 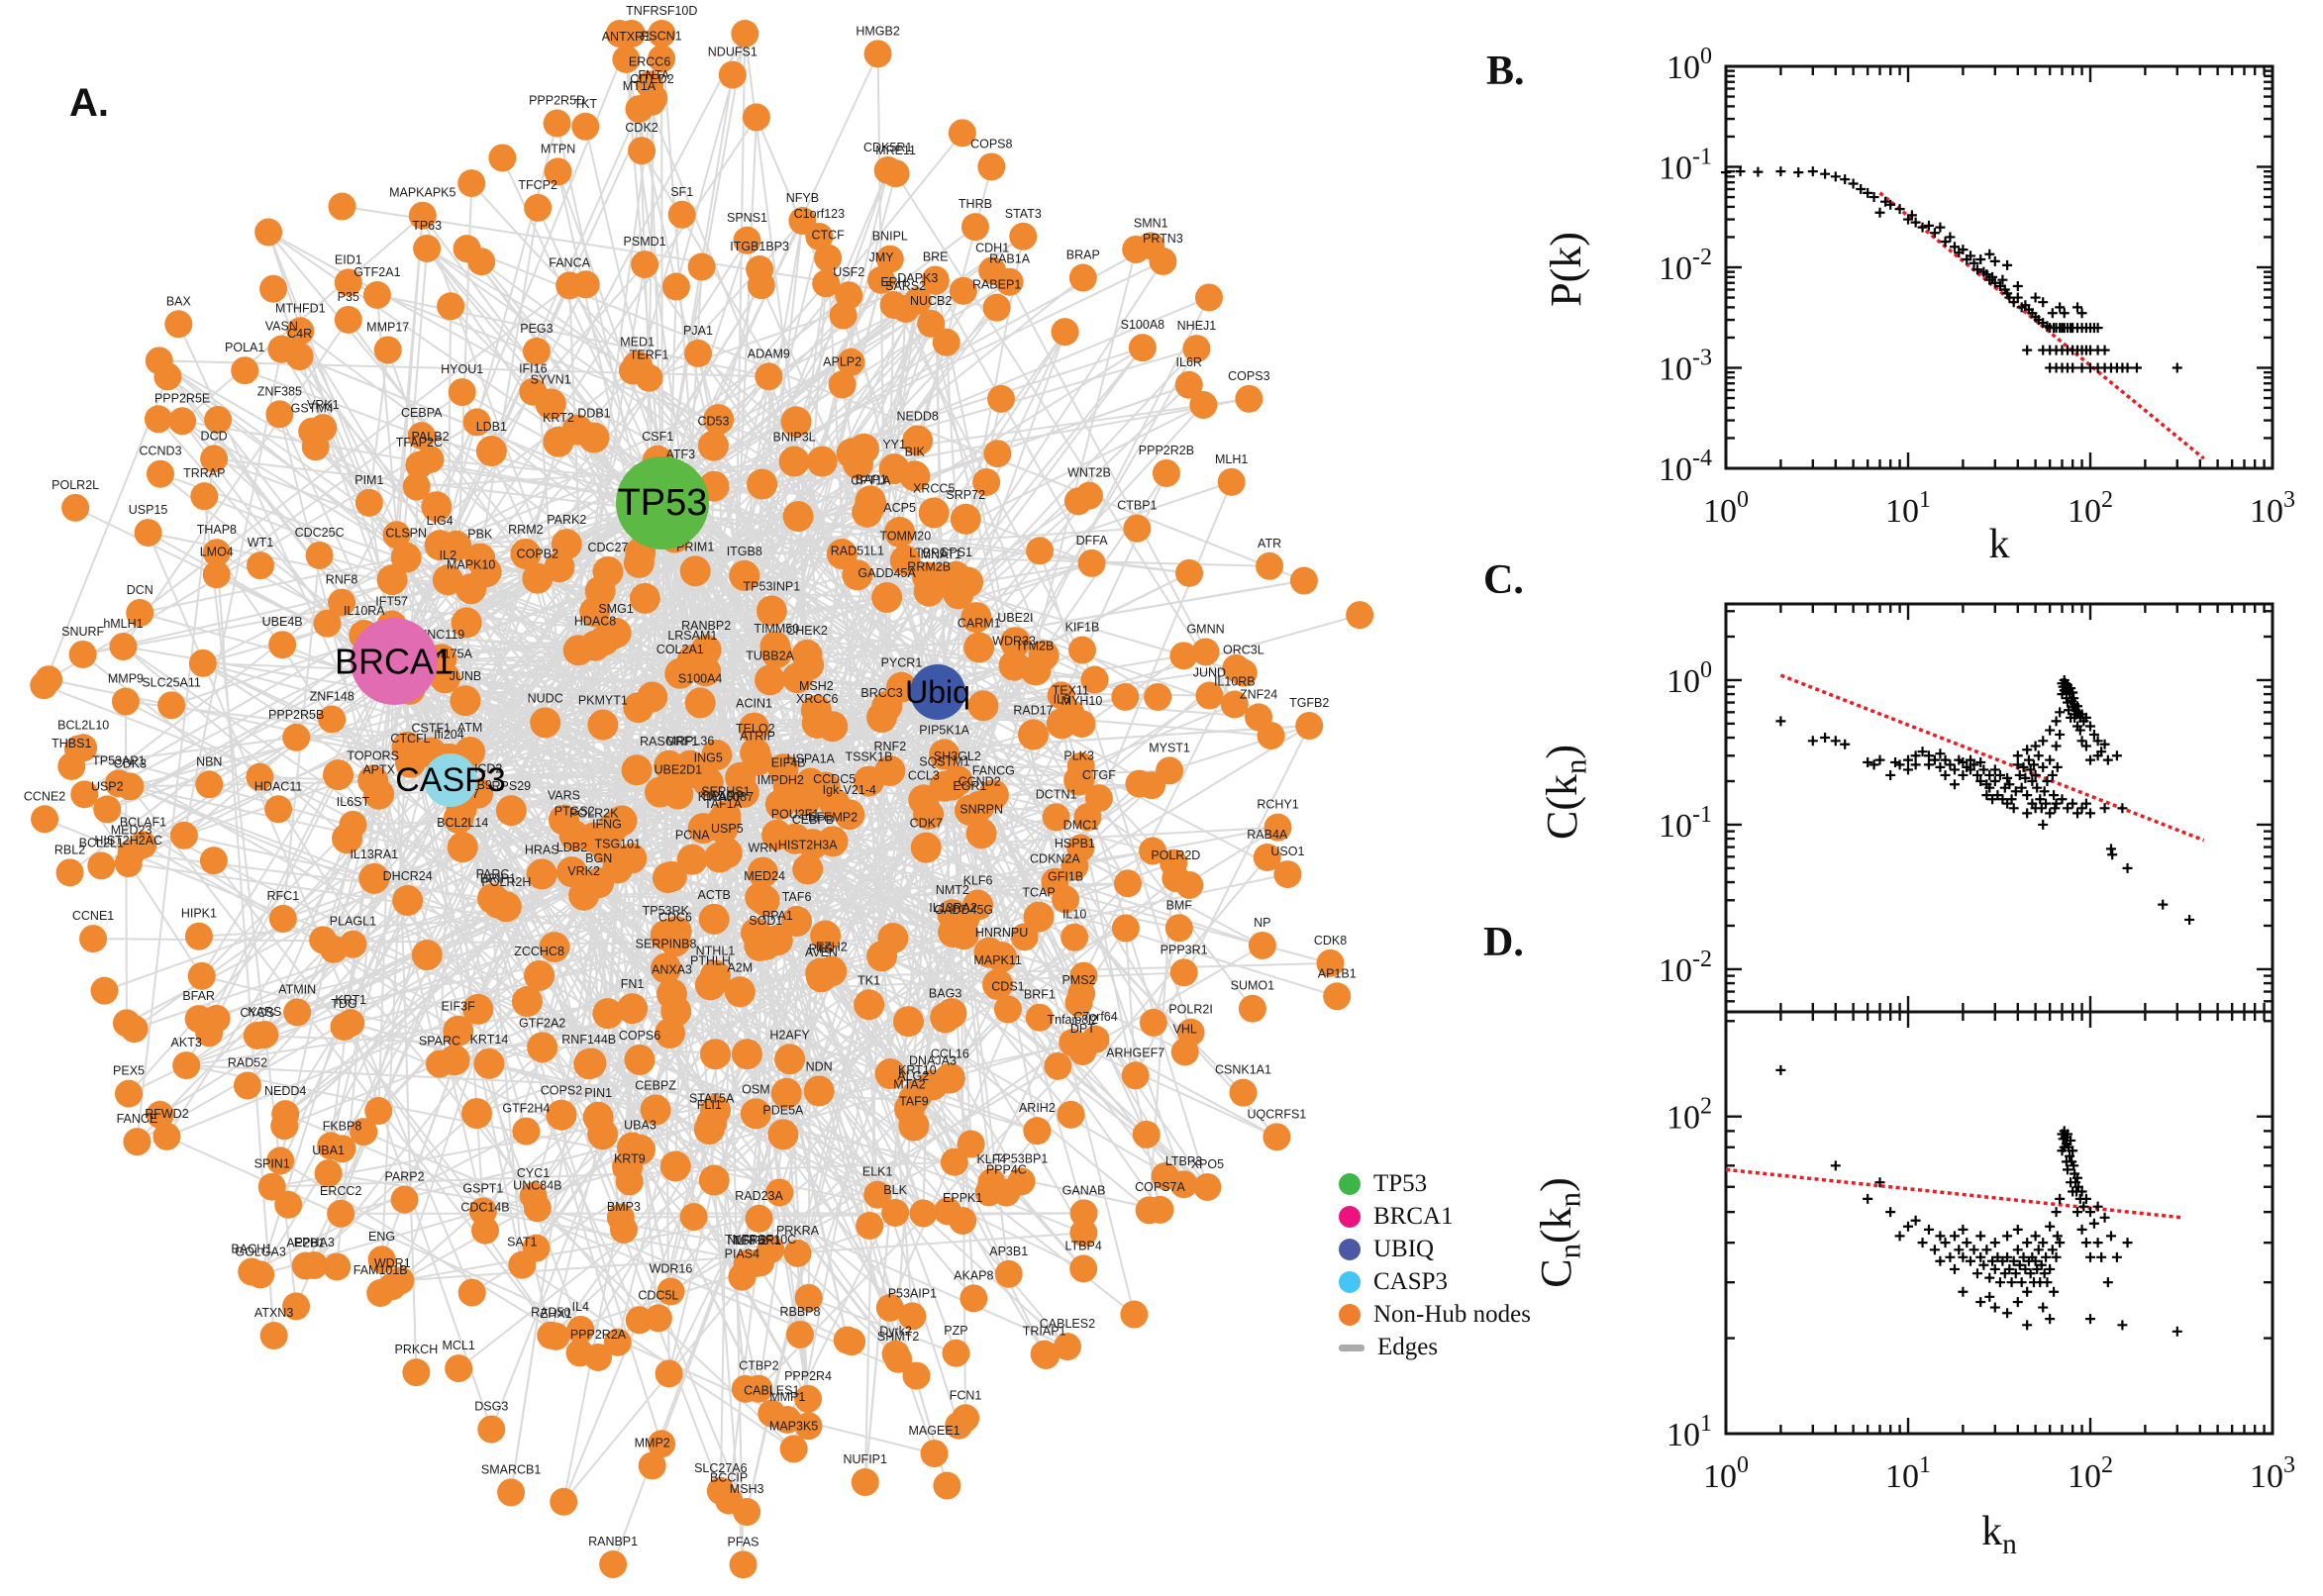 I want to click on axis-label-y: P(k), so click(x=1566, y=269).